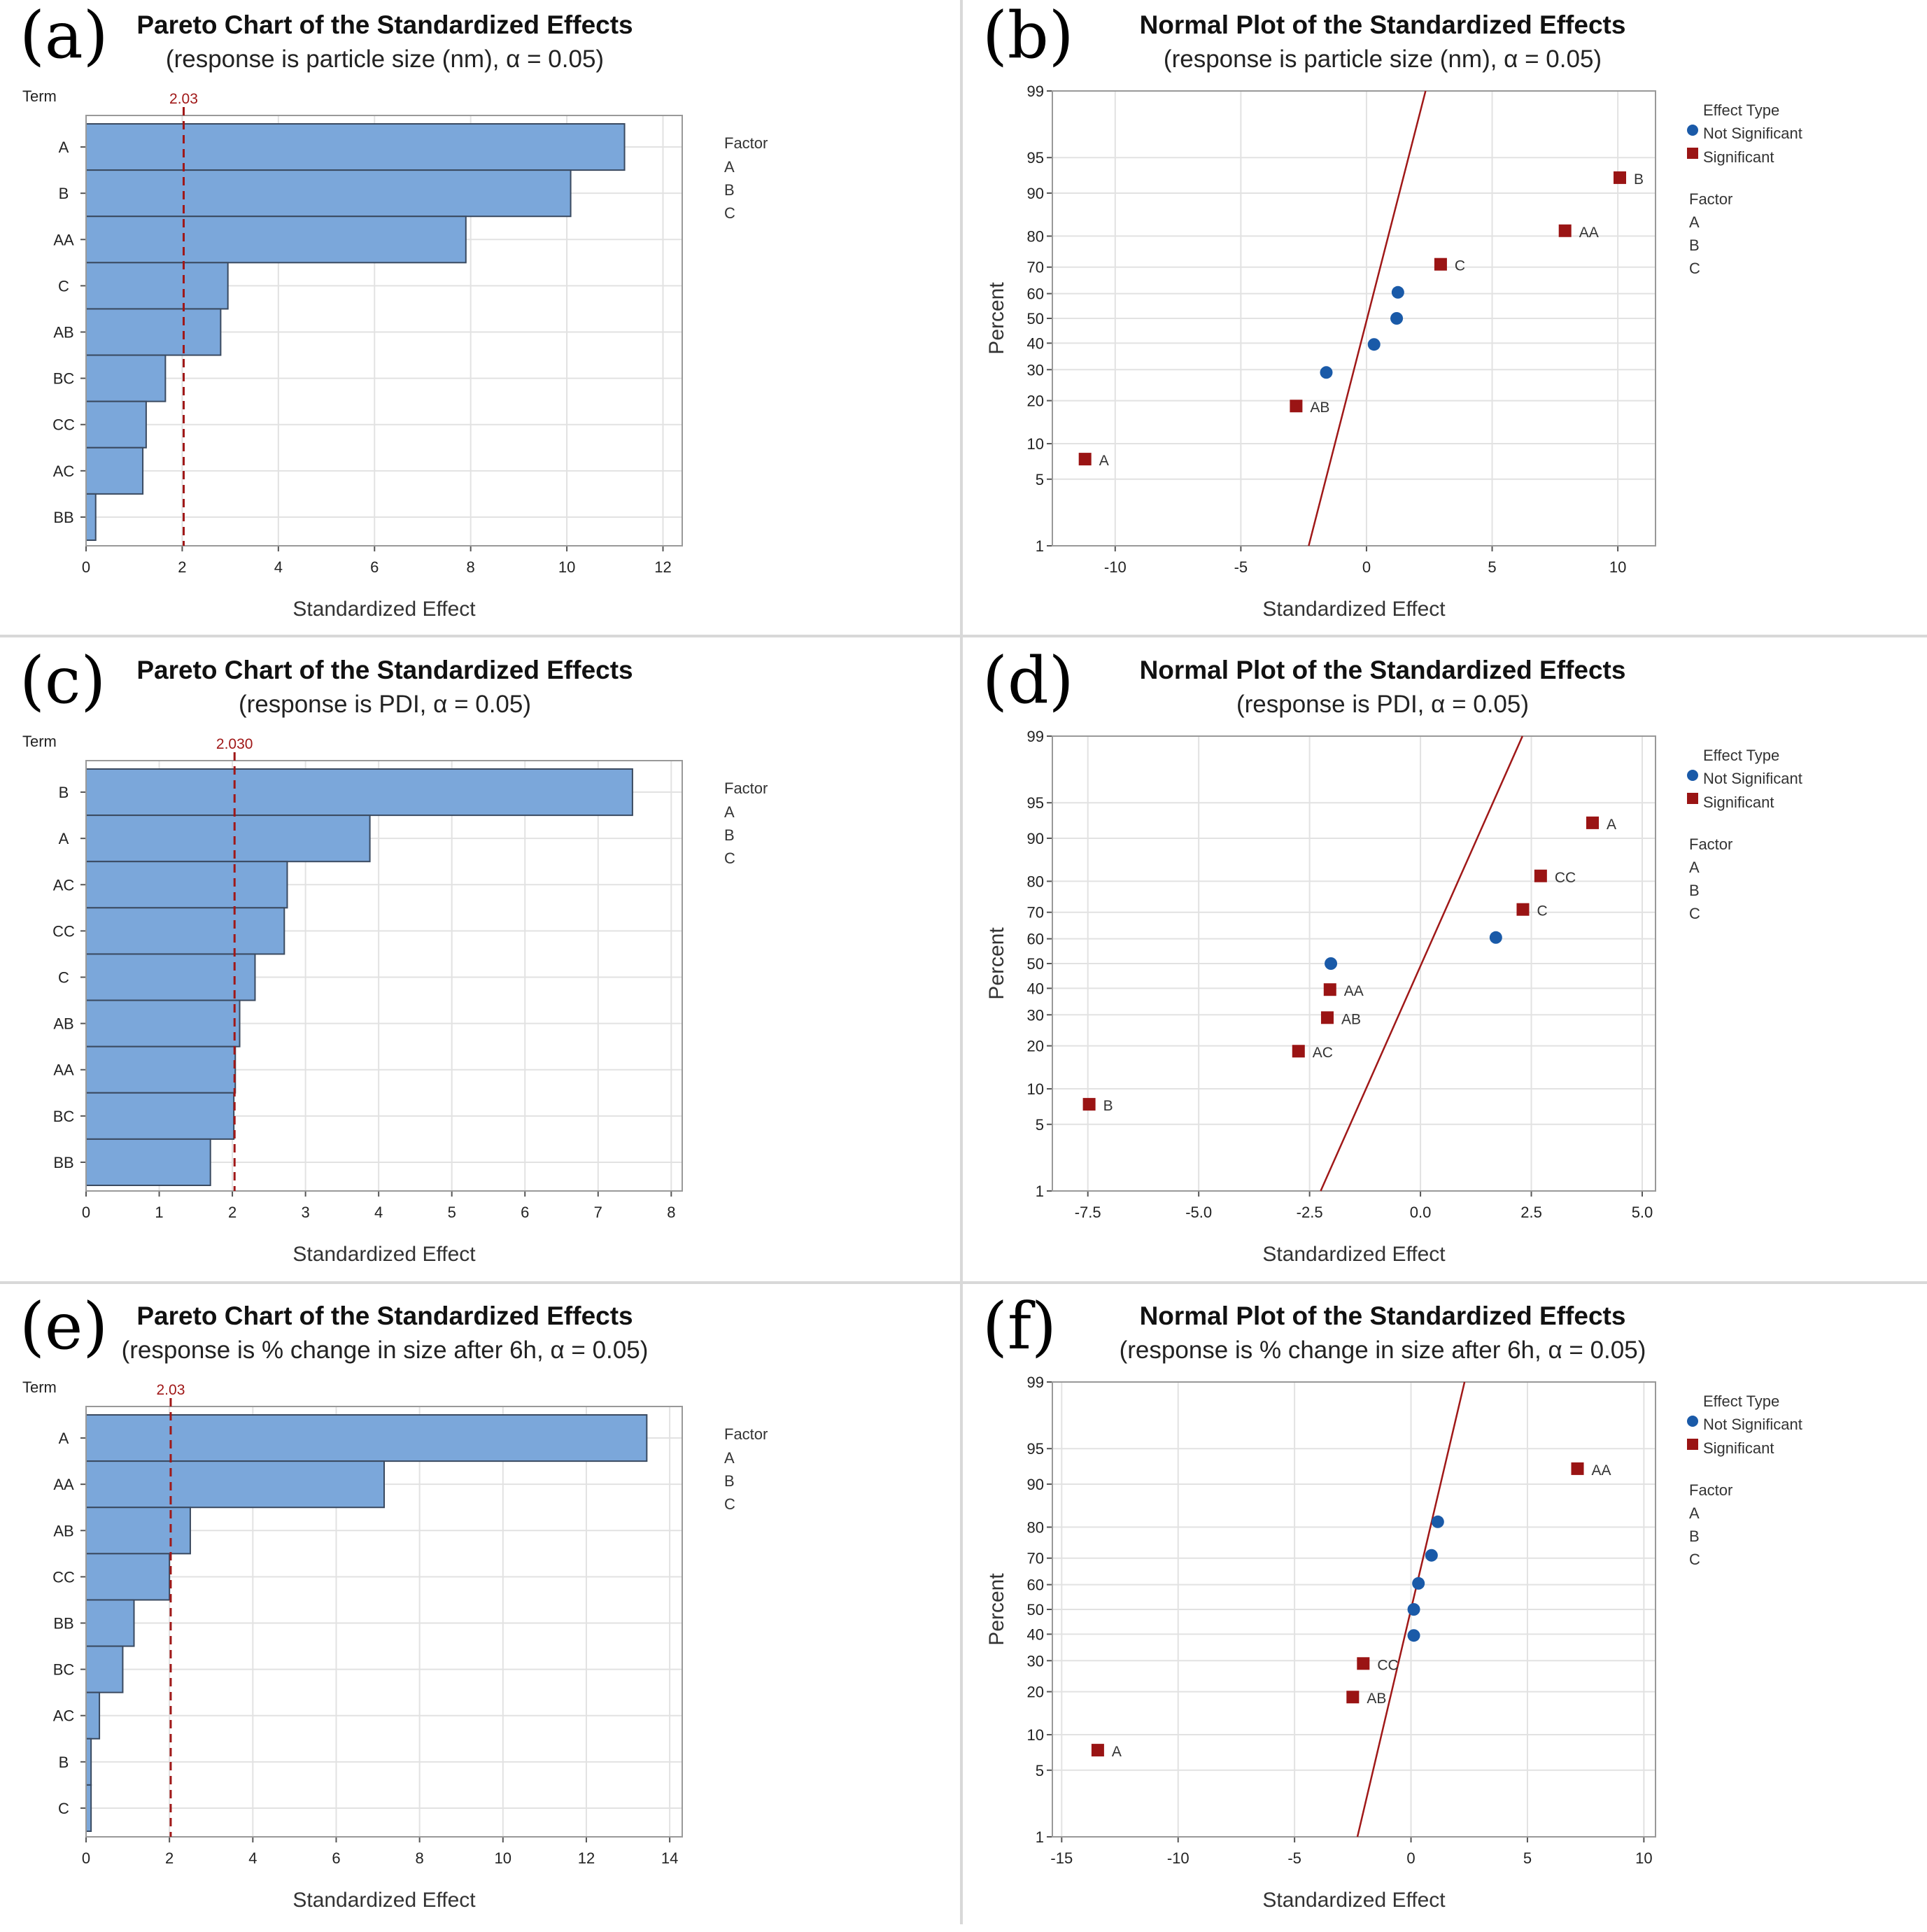 This screenshot has width=1927, height=1932. I want to click on x-tick-label: 2.5, so click(1531, 1213).